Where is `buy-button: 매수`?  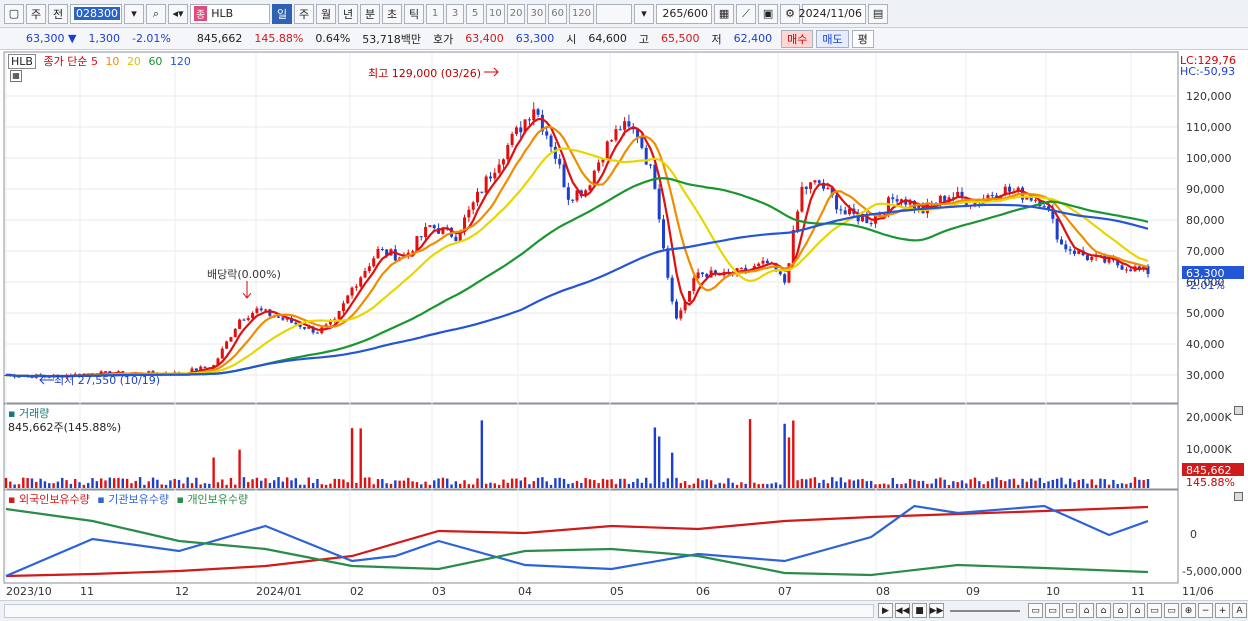 buy-button: 매수 is located at coordinates (797, 38).